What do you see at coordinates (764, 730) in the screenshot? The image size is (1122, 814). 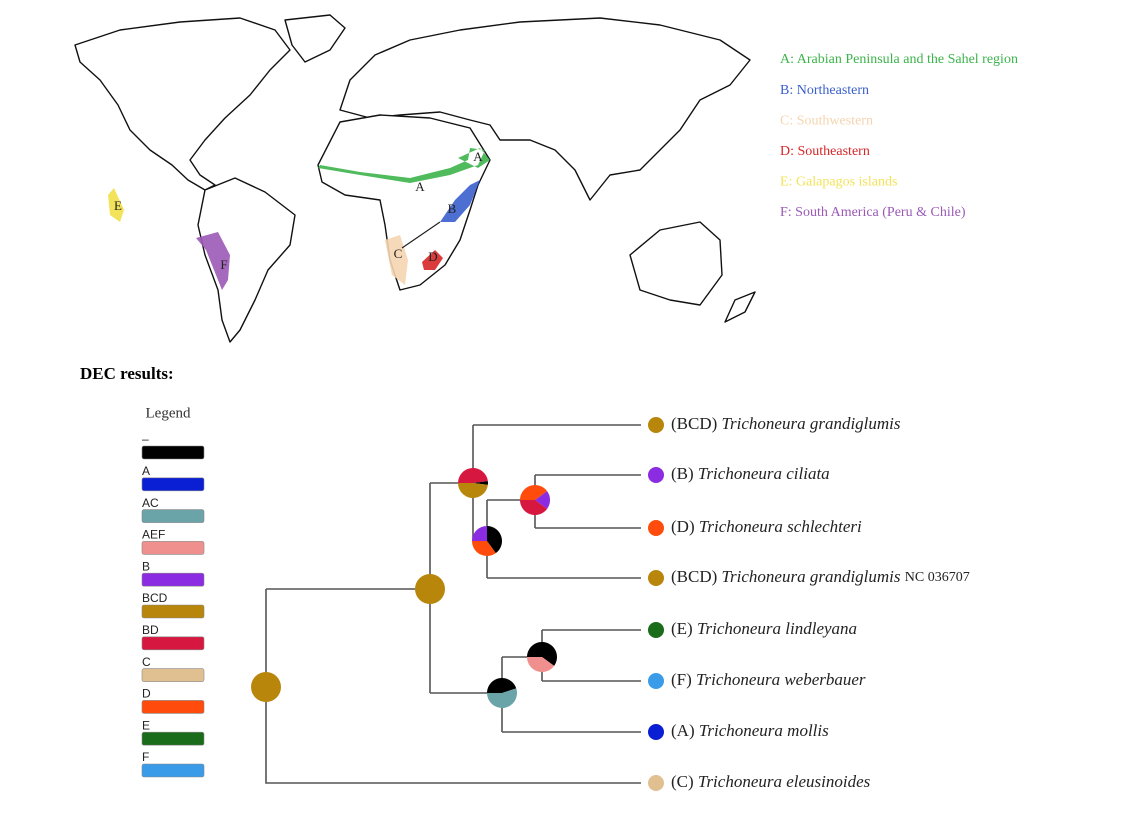 I see `tip-label-part: Trichoneura mollis` at bounding box center [764, 730].